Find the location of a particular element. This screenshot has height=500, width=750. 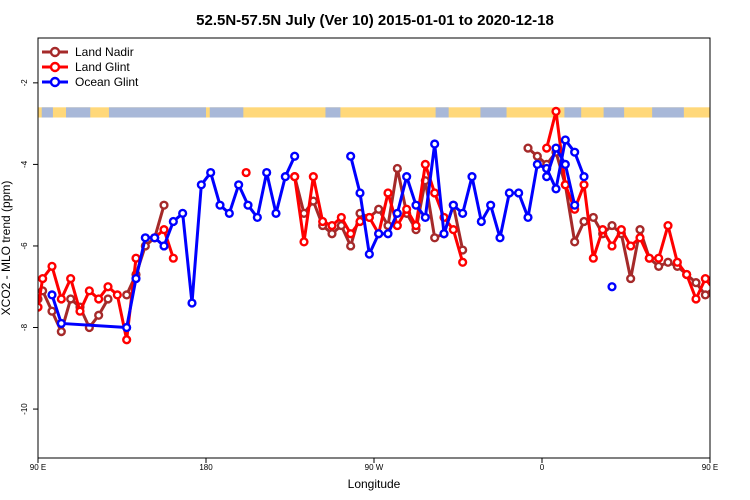

series-line-land-glint is located at coordinates (627, 205).